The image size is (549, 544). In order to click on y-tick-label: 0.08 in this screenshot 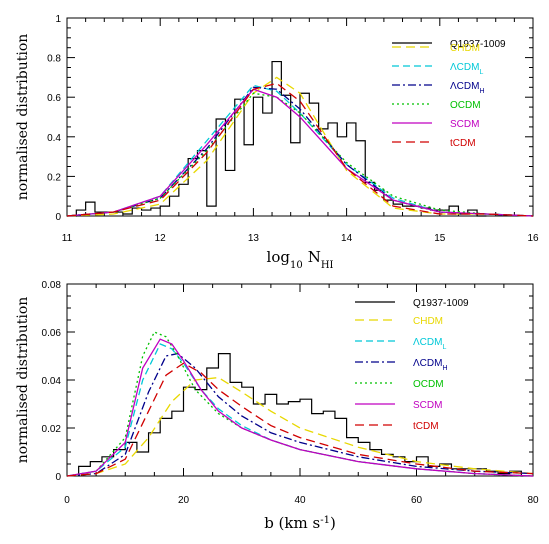, I will do `click(52, 285)`.